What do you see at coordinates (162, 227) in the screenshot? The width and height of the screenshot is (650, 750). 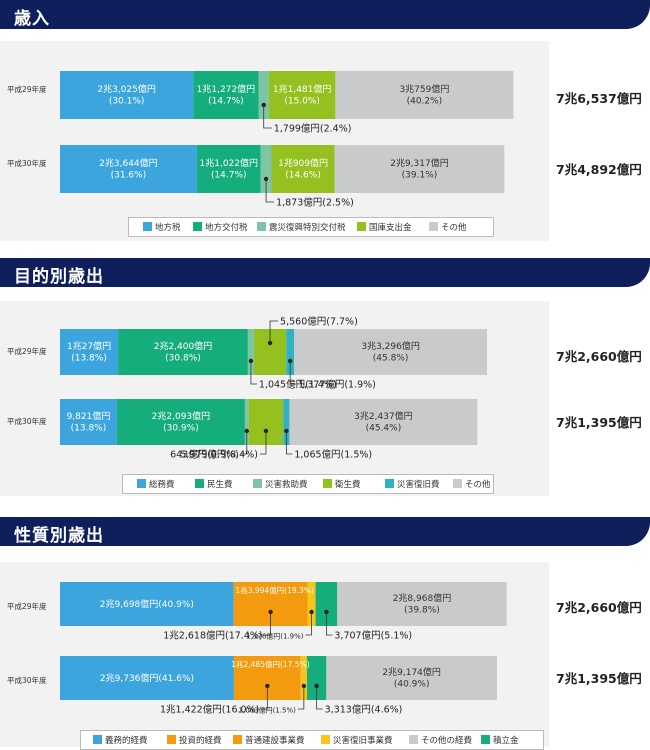 I see `legend-item: 地方税` at bounding box center [162, 227].